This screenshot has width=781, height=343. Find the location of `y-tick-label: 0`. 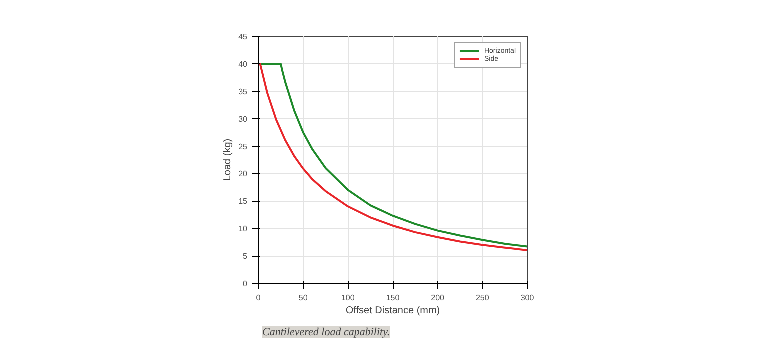

y-tick-label: 0 is located at coordinates (245, 284).